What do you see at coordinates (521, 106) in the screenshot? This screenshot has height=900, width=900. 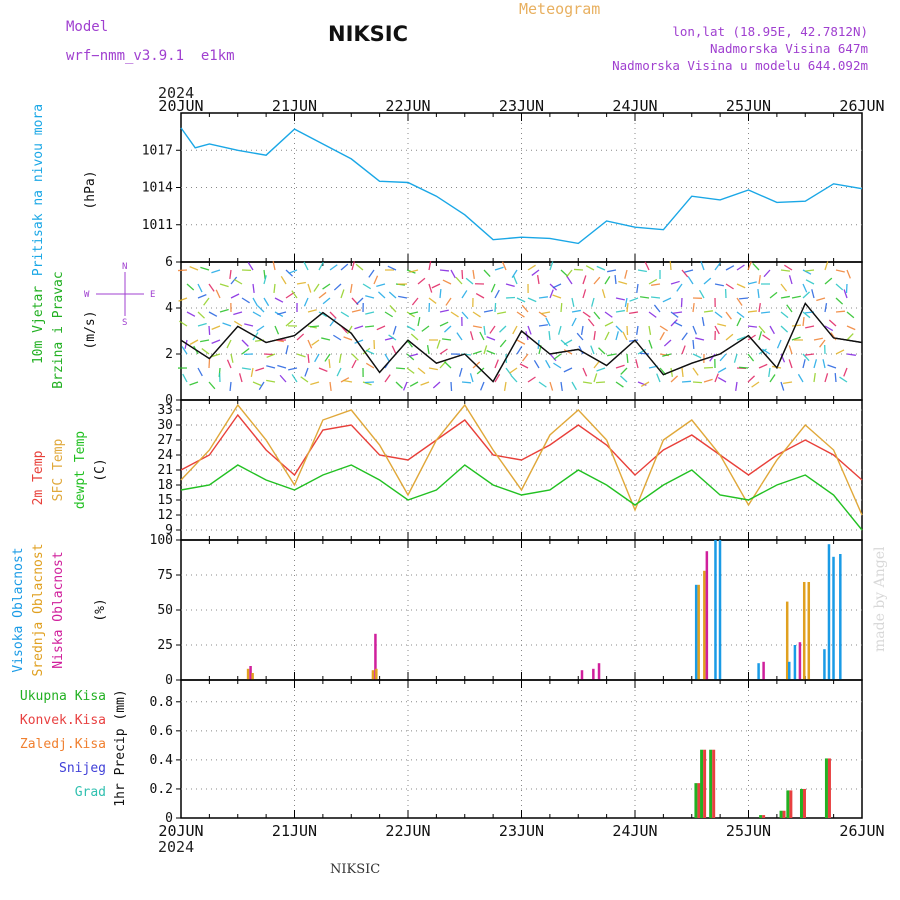 I see `x-tick-label-top: 23JUN` at bounding box center [521, 106].